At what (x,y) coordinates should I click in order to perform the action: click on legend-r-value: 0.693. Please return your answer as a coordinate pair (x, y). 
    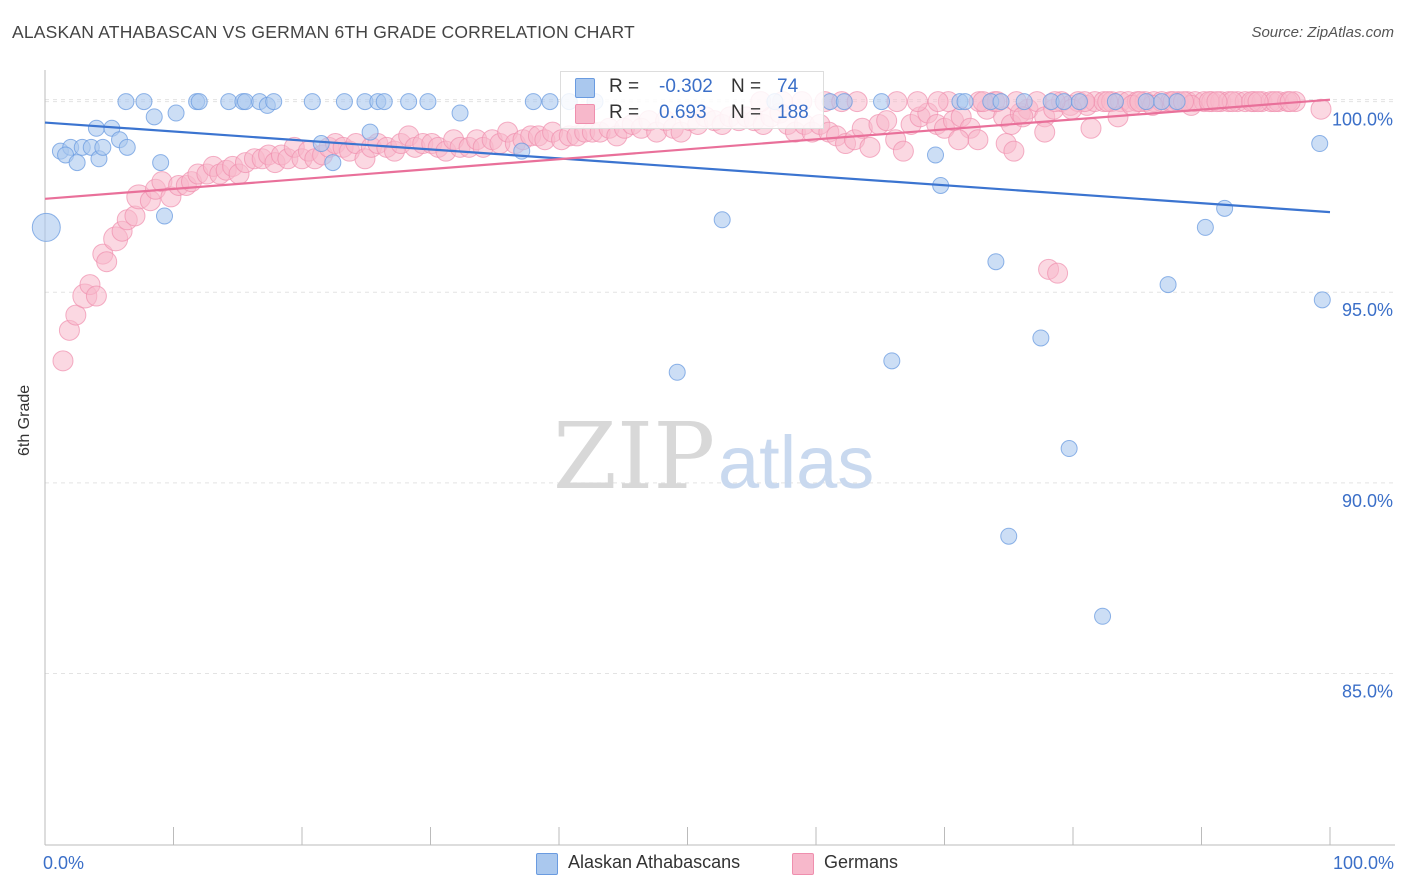
    Looking at the image, I should click on (683, 112).